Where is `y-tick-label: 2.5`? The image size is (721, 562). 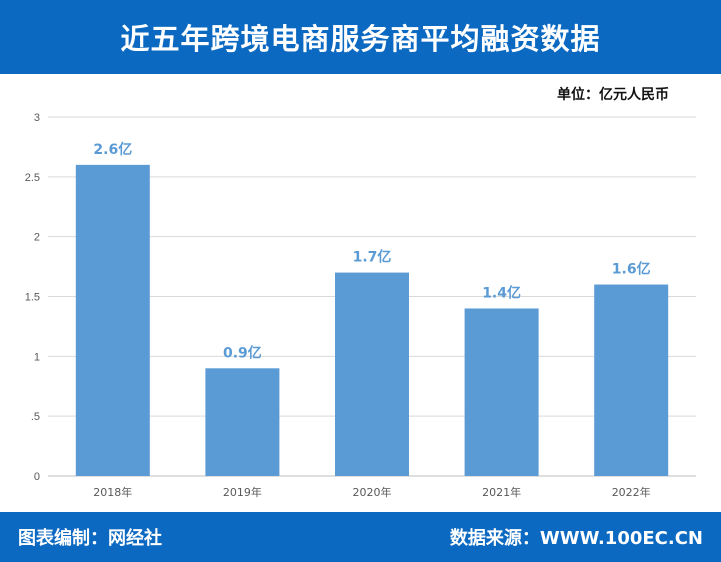
y-tick-label: 2.5 is located at coordinates (32, 178).